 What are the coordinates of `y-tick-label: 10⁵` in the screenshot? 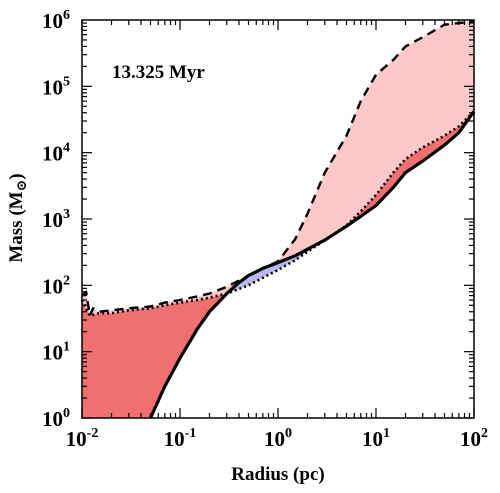 It's located at (56, 86).